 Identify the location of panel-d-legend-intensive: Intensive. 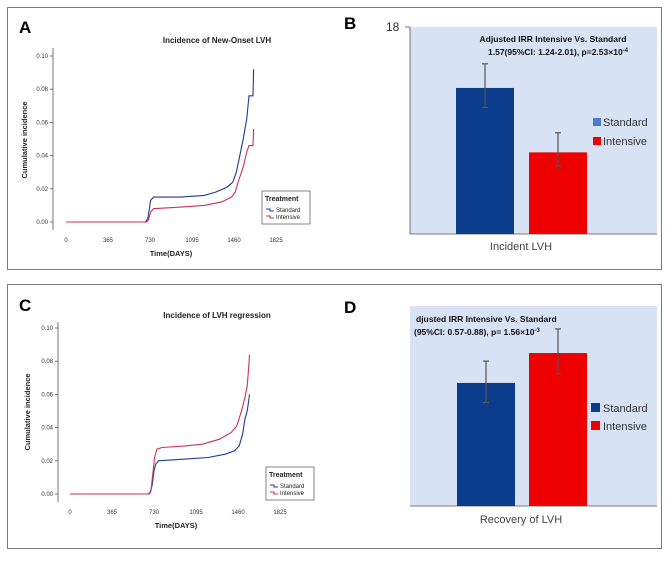
(625, 427).